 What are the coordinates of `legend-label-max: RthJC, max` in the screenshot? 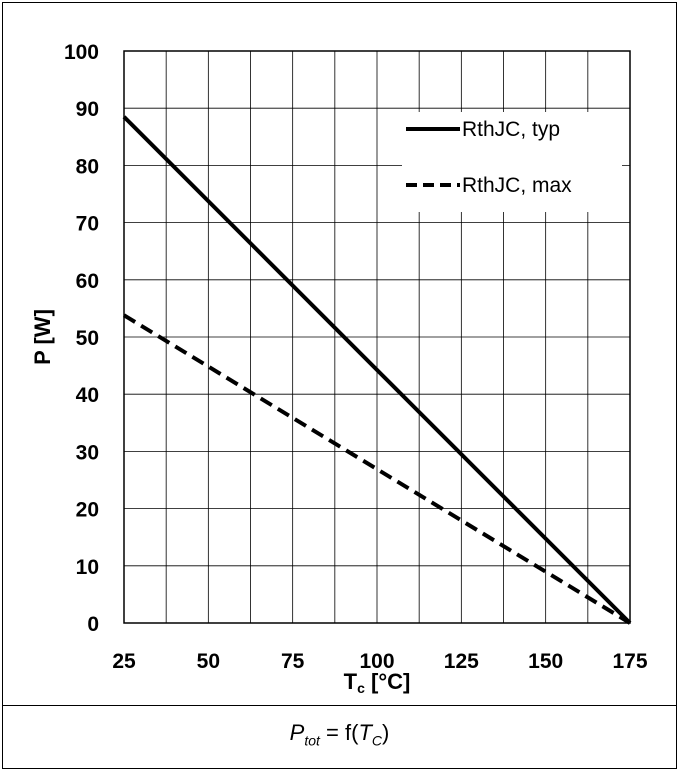 It's located at (517, 185).